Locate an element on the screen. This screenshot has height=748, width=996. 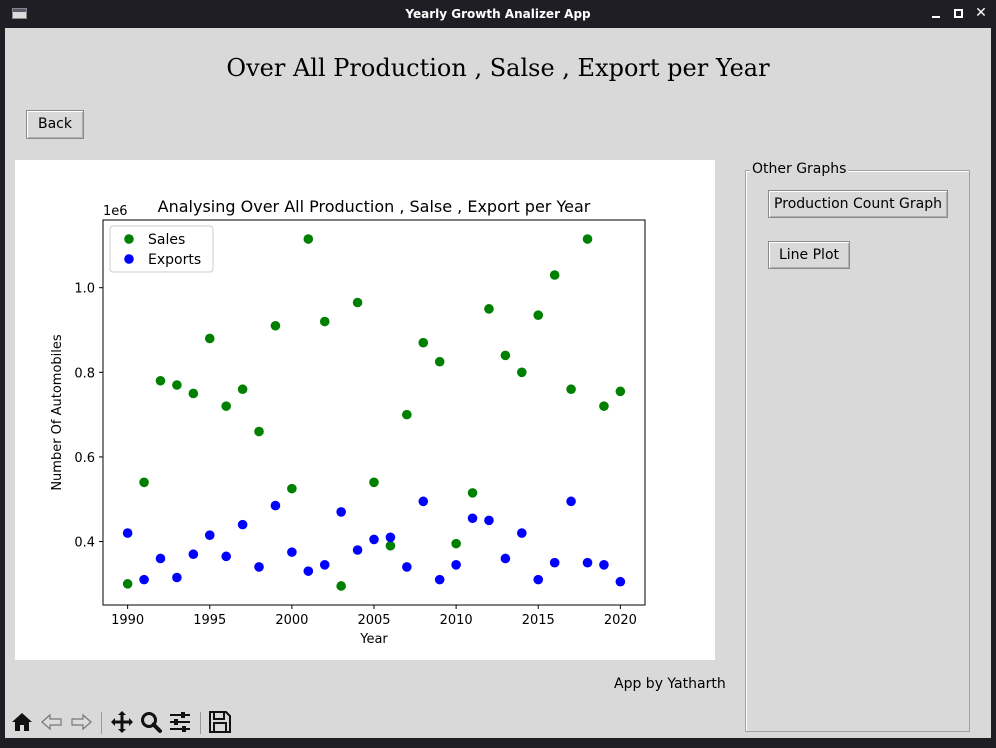
configure-subplots-icon is located at coordinates (180, 722).